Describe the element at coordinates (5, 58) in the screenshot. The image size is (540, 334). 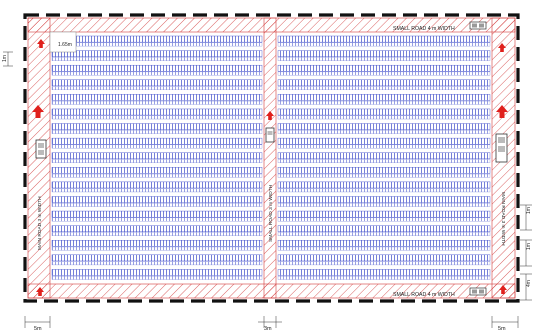
I see `dim-left-top: 1m` at that location.